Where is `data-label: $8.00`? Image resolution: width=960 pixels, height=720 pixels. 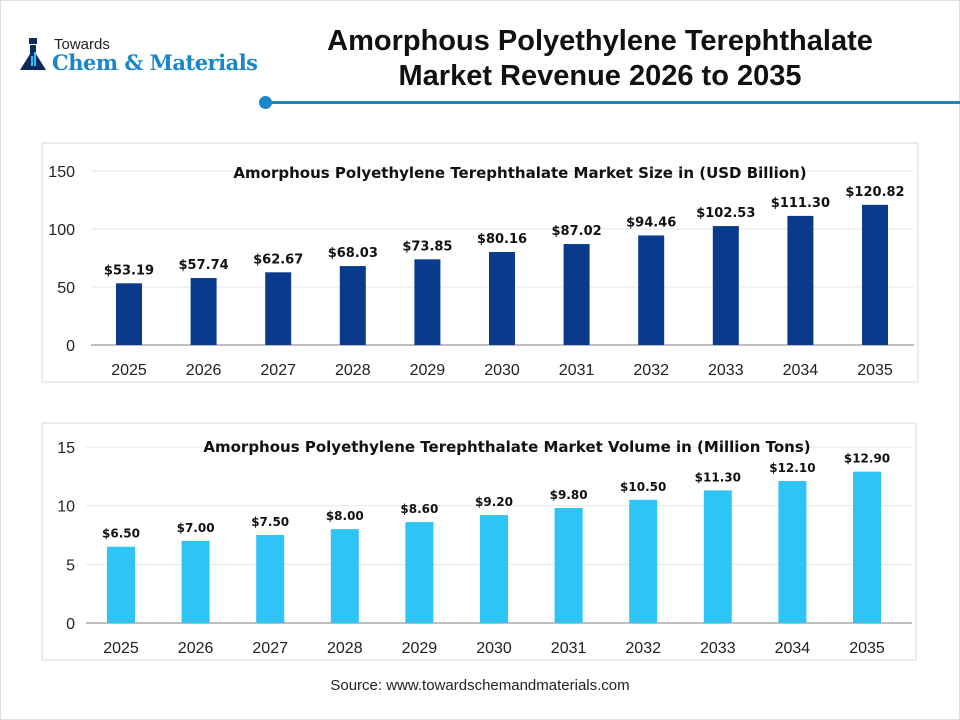
data-label: $8.00 is located at coordinates (345, 516).